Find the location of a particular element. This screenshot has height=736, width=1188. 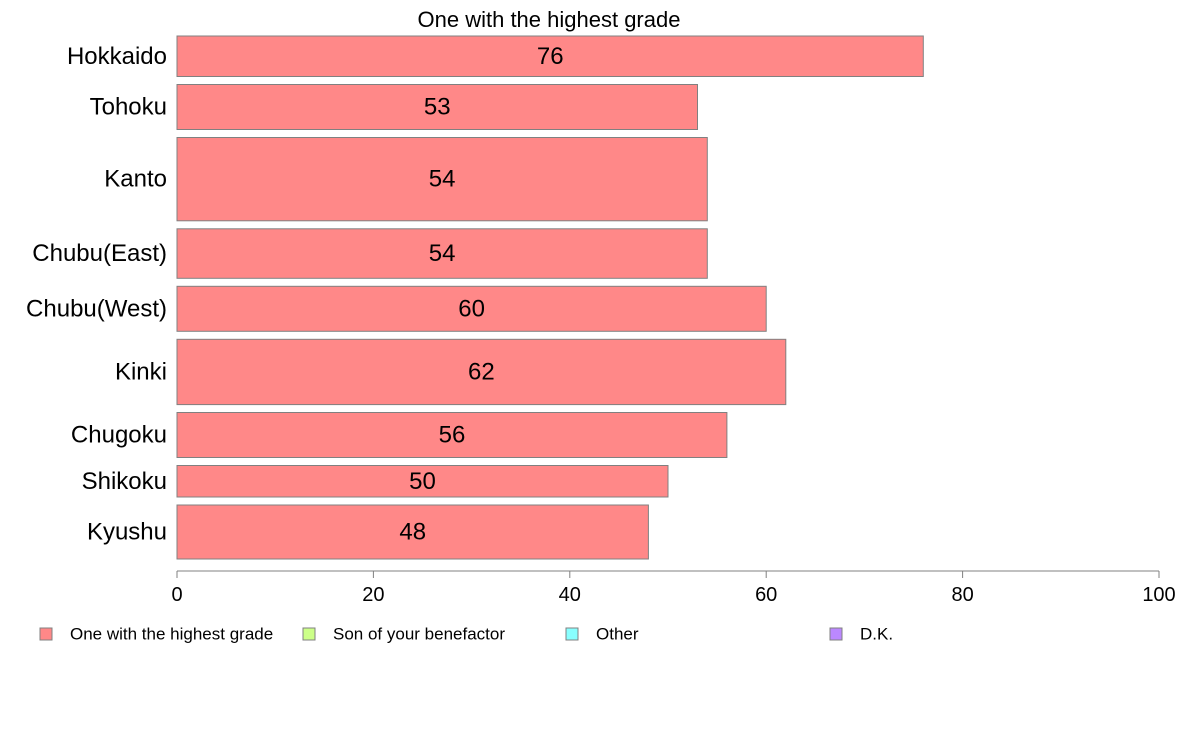

x-tick-label: 40 is located at coordinates (570, 595).